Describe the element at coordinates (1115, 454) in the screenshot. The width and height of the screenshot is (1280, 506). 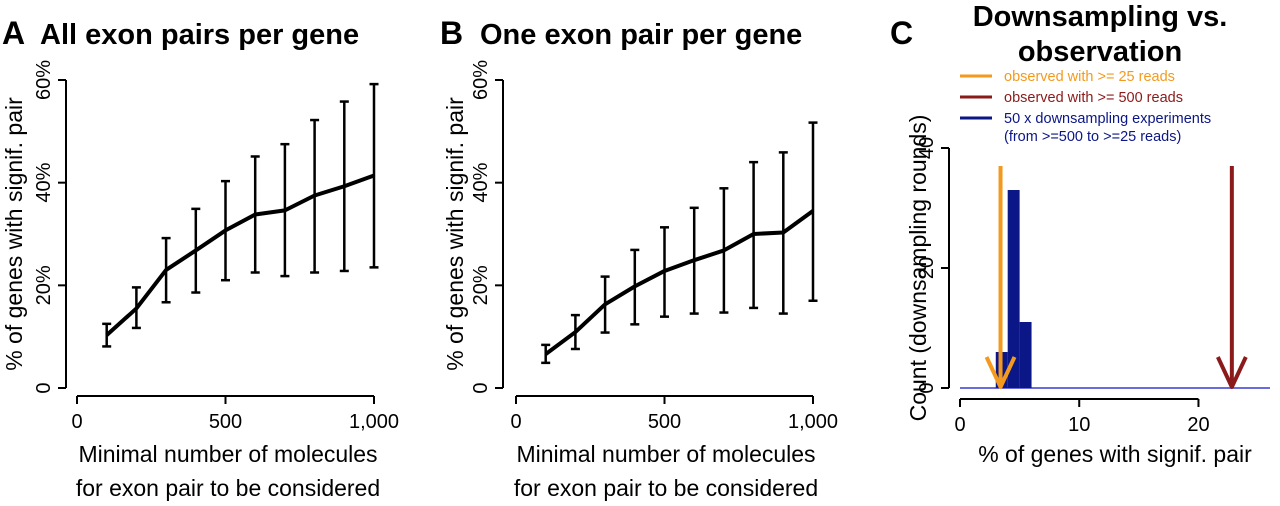
I see `panel-c-xlabel: % of genes with signif. pair` at that location.